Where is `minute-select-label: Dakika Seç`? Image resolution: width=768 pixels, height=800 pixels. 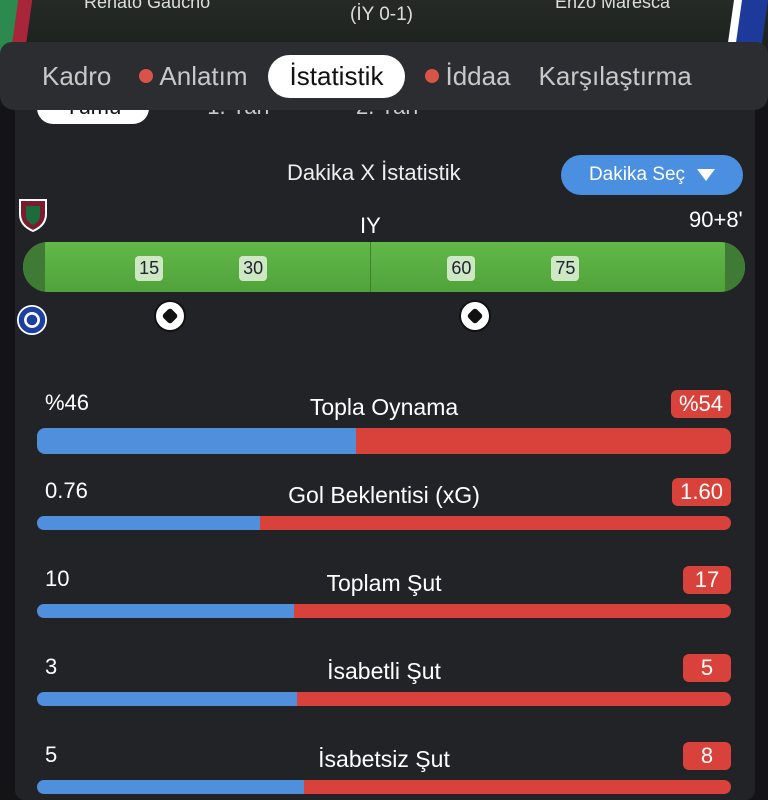
minute-select-label: Dakika Seç is located at coordinates (637, 174).